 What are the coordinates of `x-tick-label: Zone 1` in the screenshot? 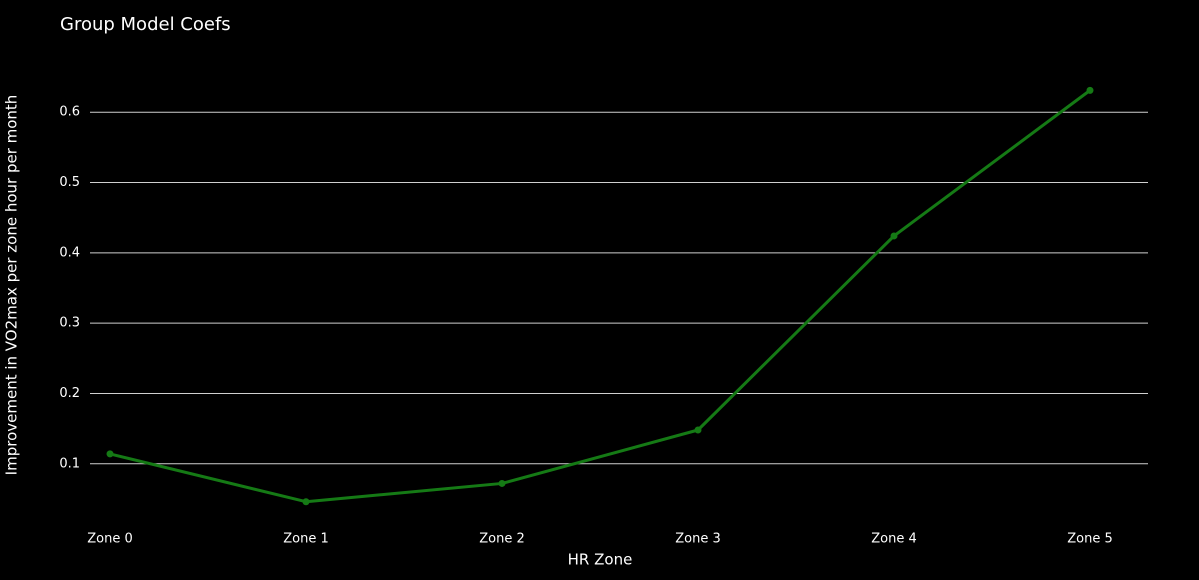 It's located at (306, 539).